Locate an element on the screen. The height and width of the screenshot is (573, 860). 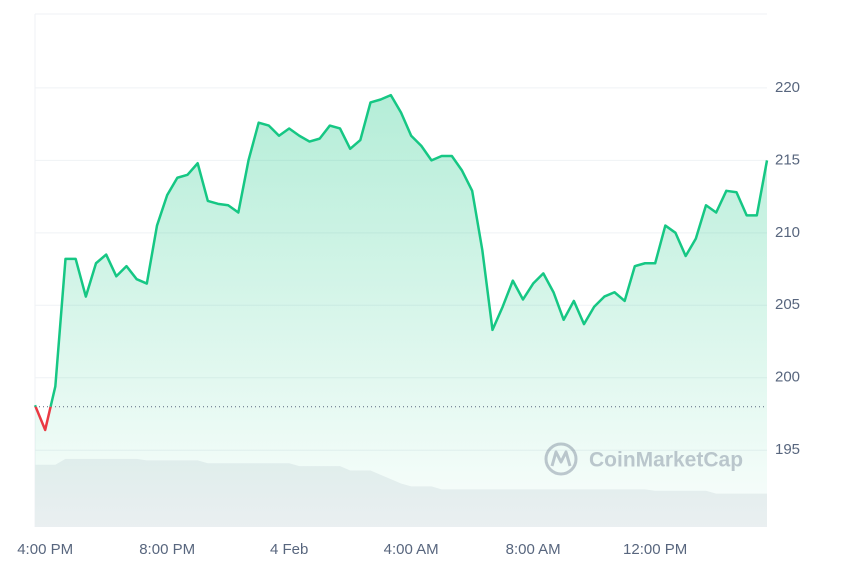
watermark-text: CoinMarketCap is located at coordinates (666, 460).